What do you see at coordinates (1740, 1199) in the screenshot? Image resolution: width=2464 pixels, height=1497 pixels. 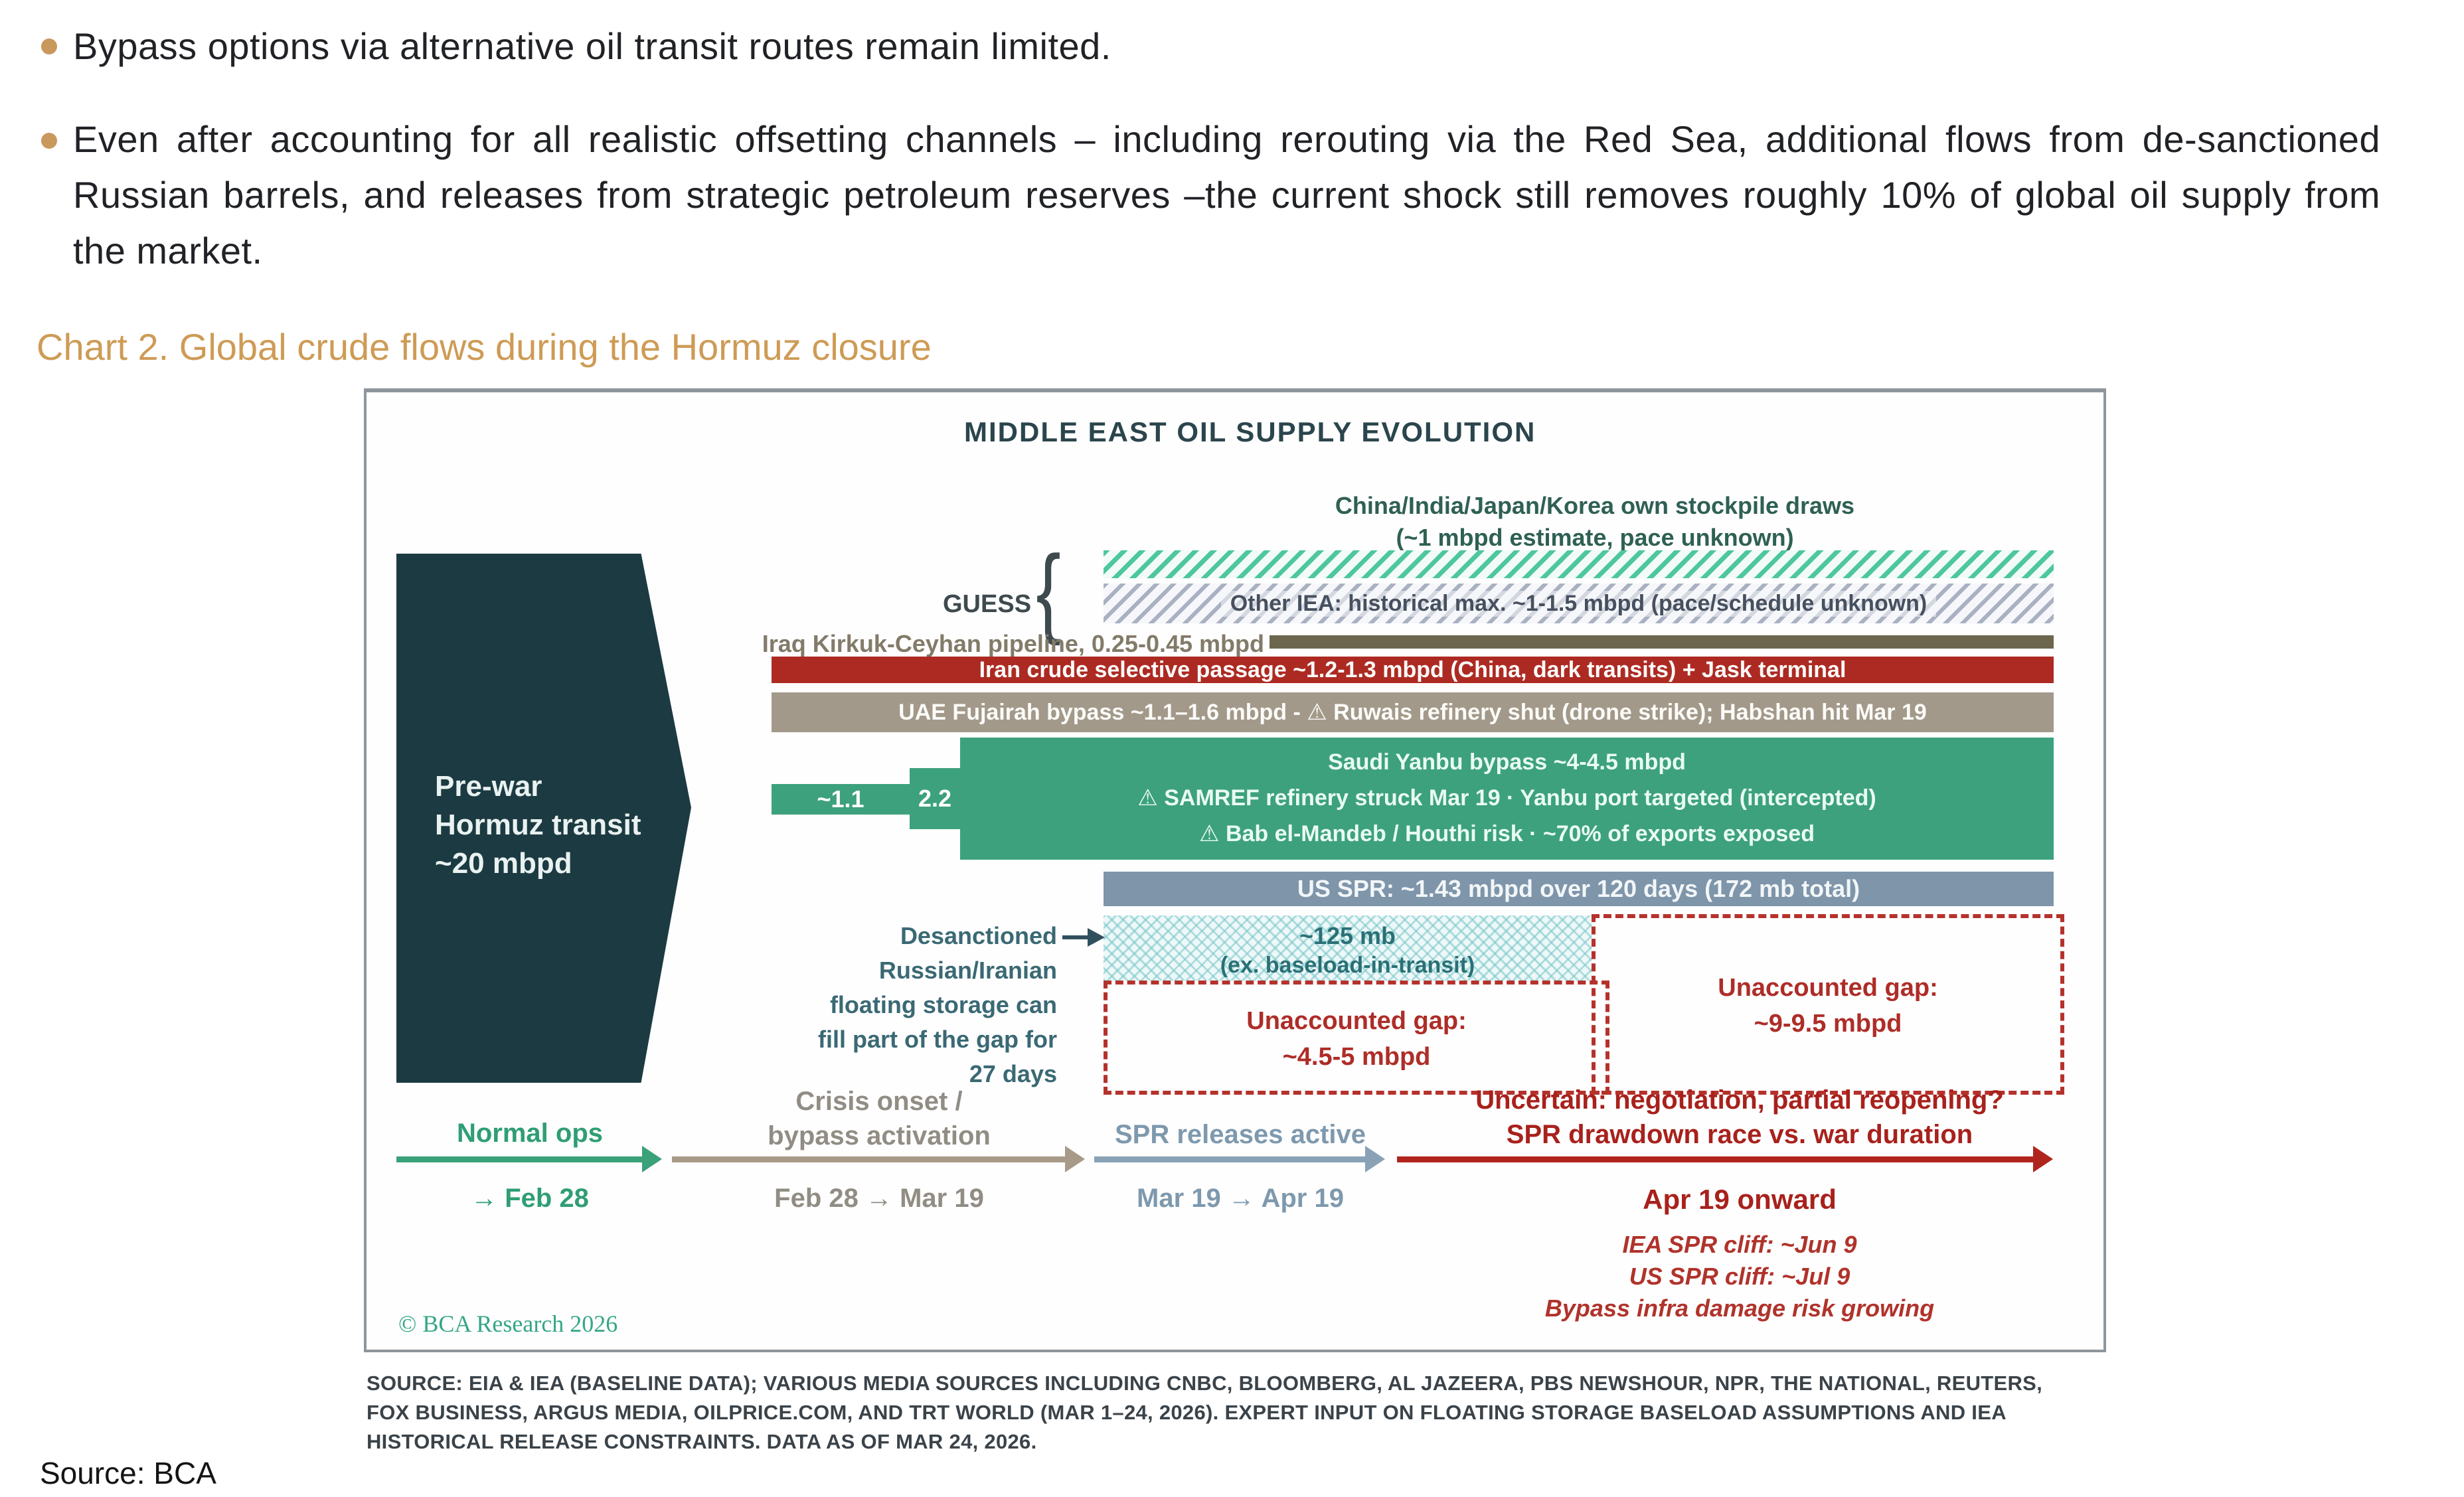 I see `timeline-date-4: Apr 19 onward` at bounding box center [1740, 1199].